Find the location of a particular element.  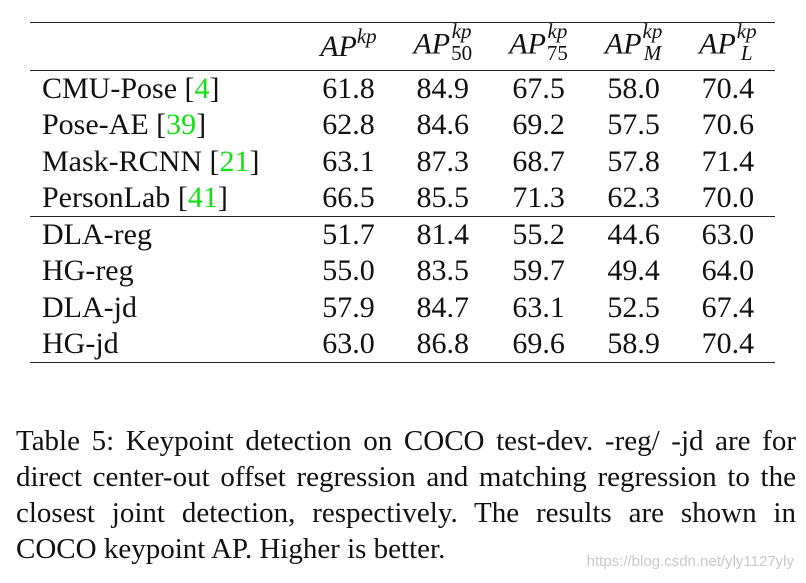

method-name: Mask-RCNN is located at coordinates (122, 161).